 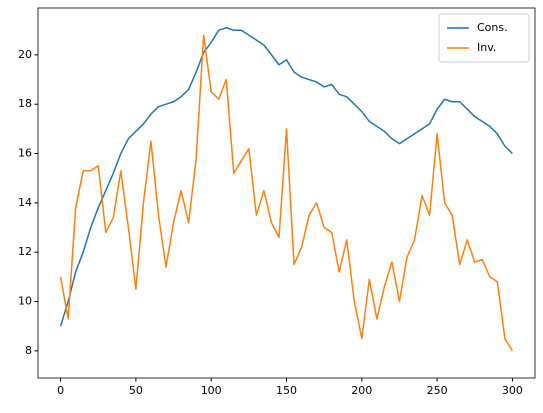 I want to click on y-tick-label: 10, so click(x=25, y=301).